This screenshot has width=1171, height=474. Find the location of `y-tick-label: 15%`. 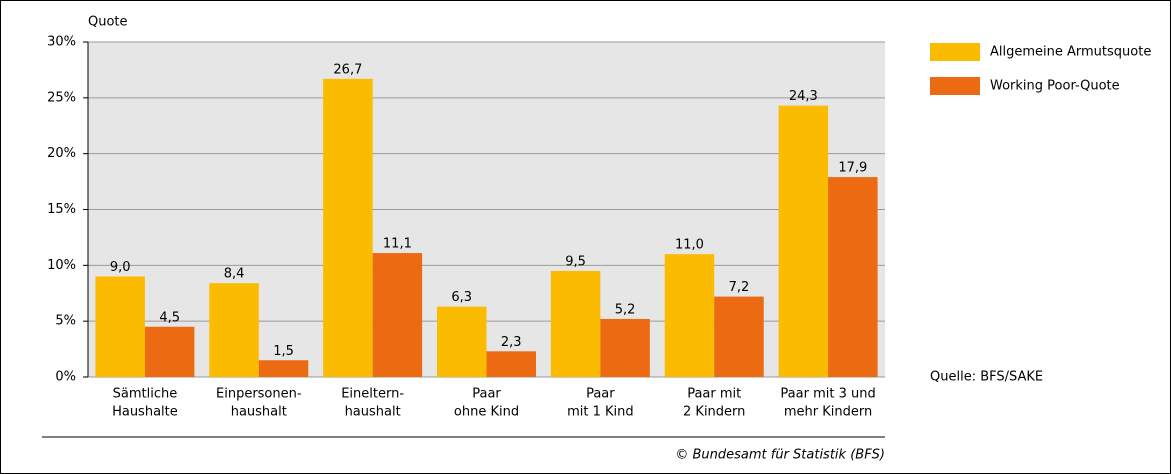

y-tick-label: 15% is located at coordinates (61, 209).